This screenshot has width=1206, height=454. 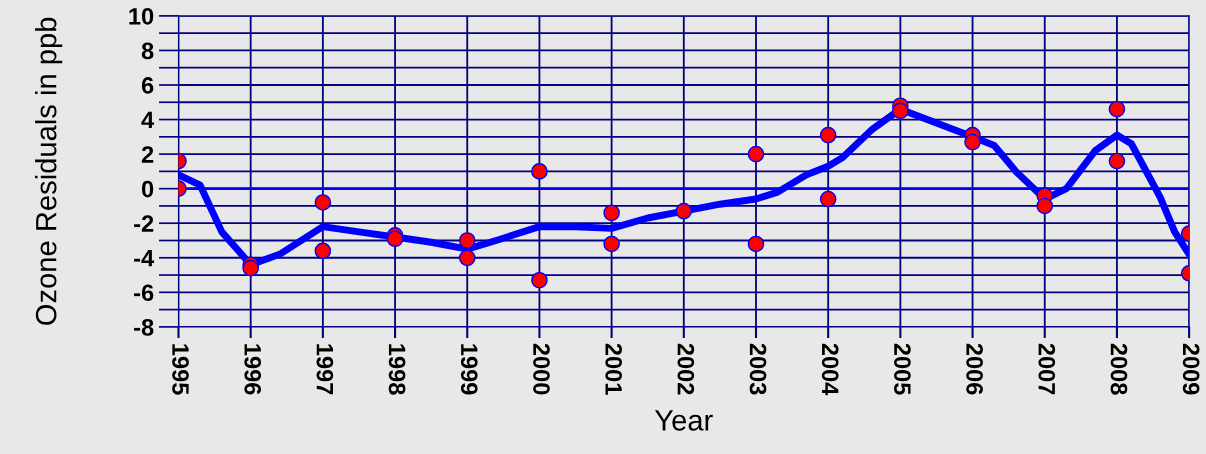 I want to click on x-tick-label: 2000, so click(x=541, y=369).